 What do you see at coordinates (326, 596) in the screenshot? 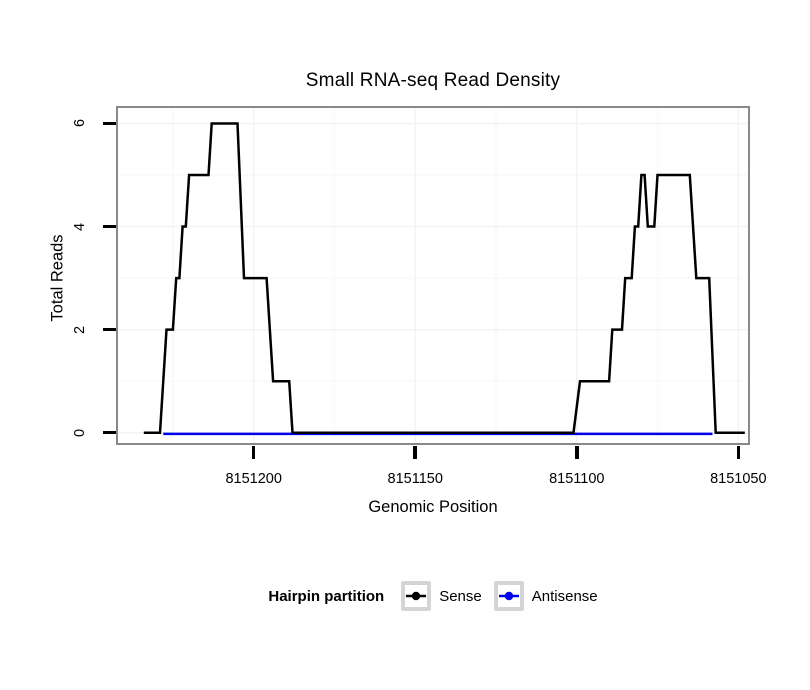
I see `legend-title: Hairpin partition` at bounding box center [326, 596].